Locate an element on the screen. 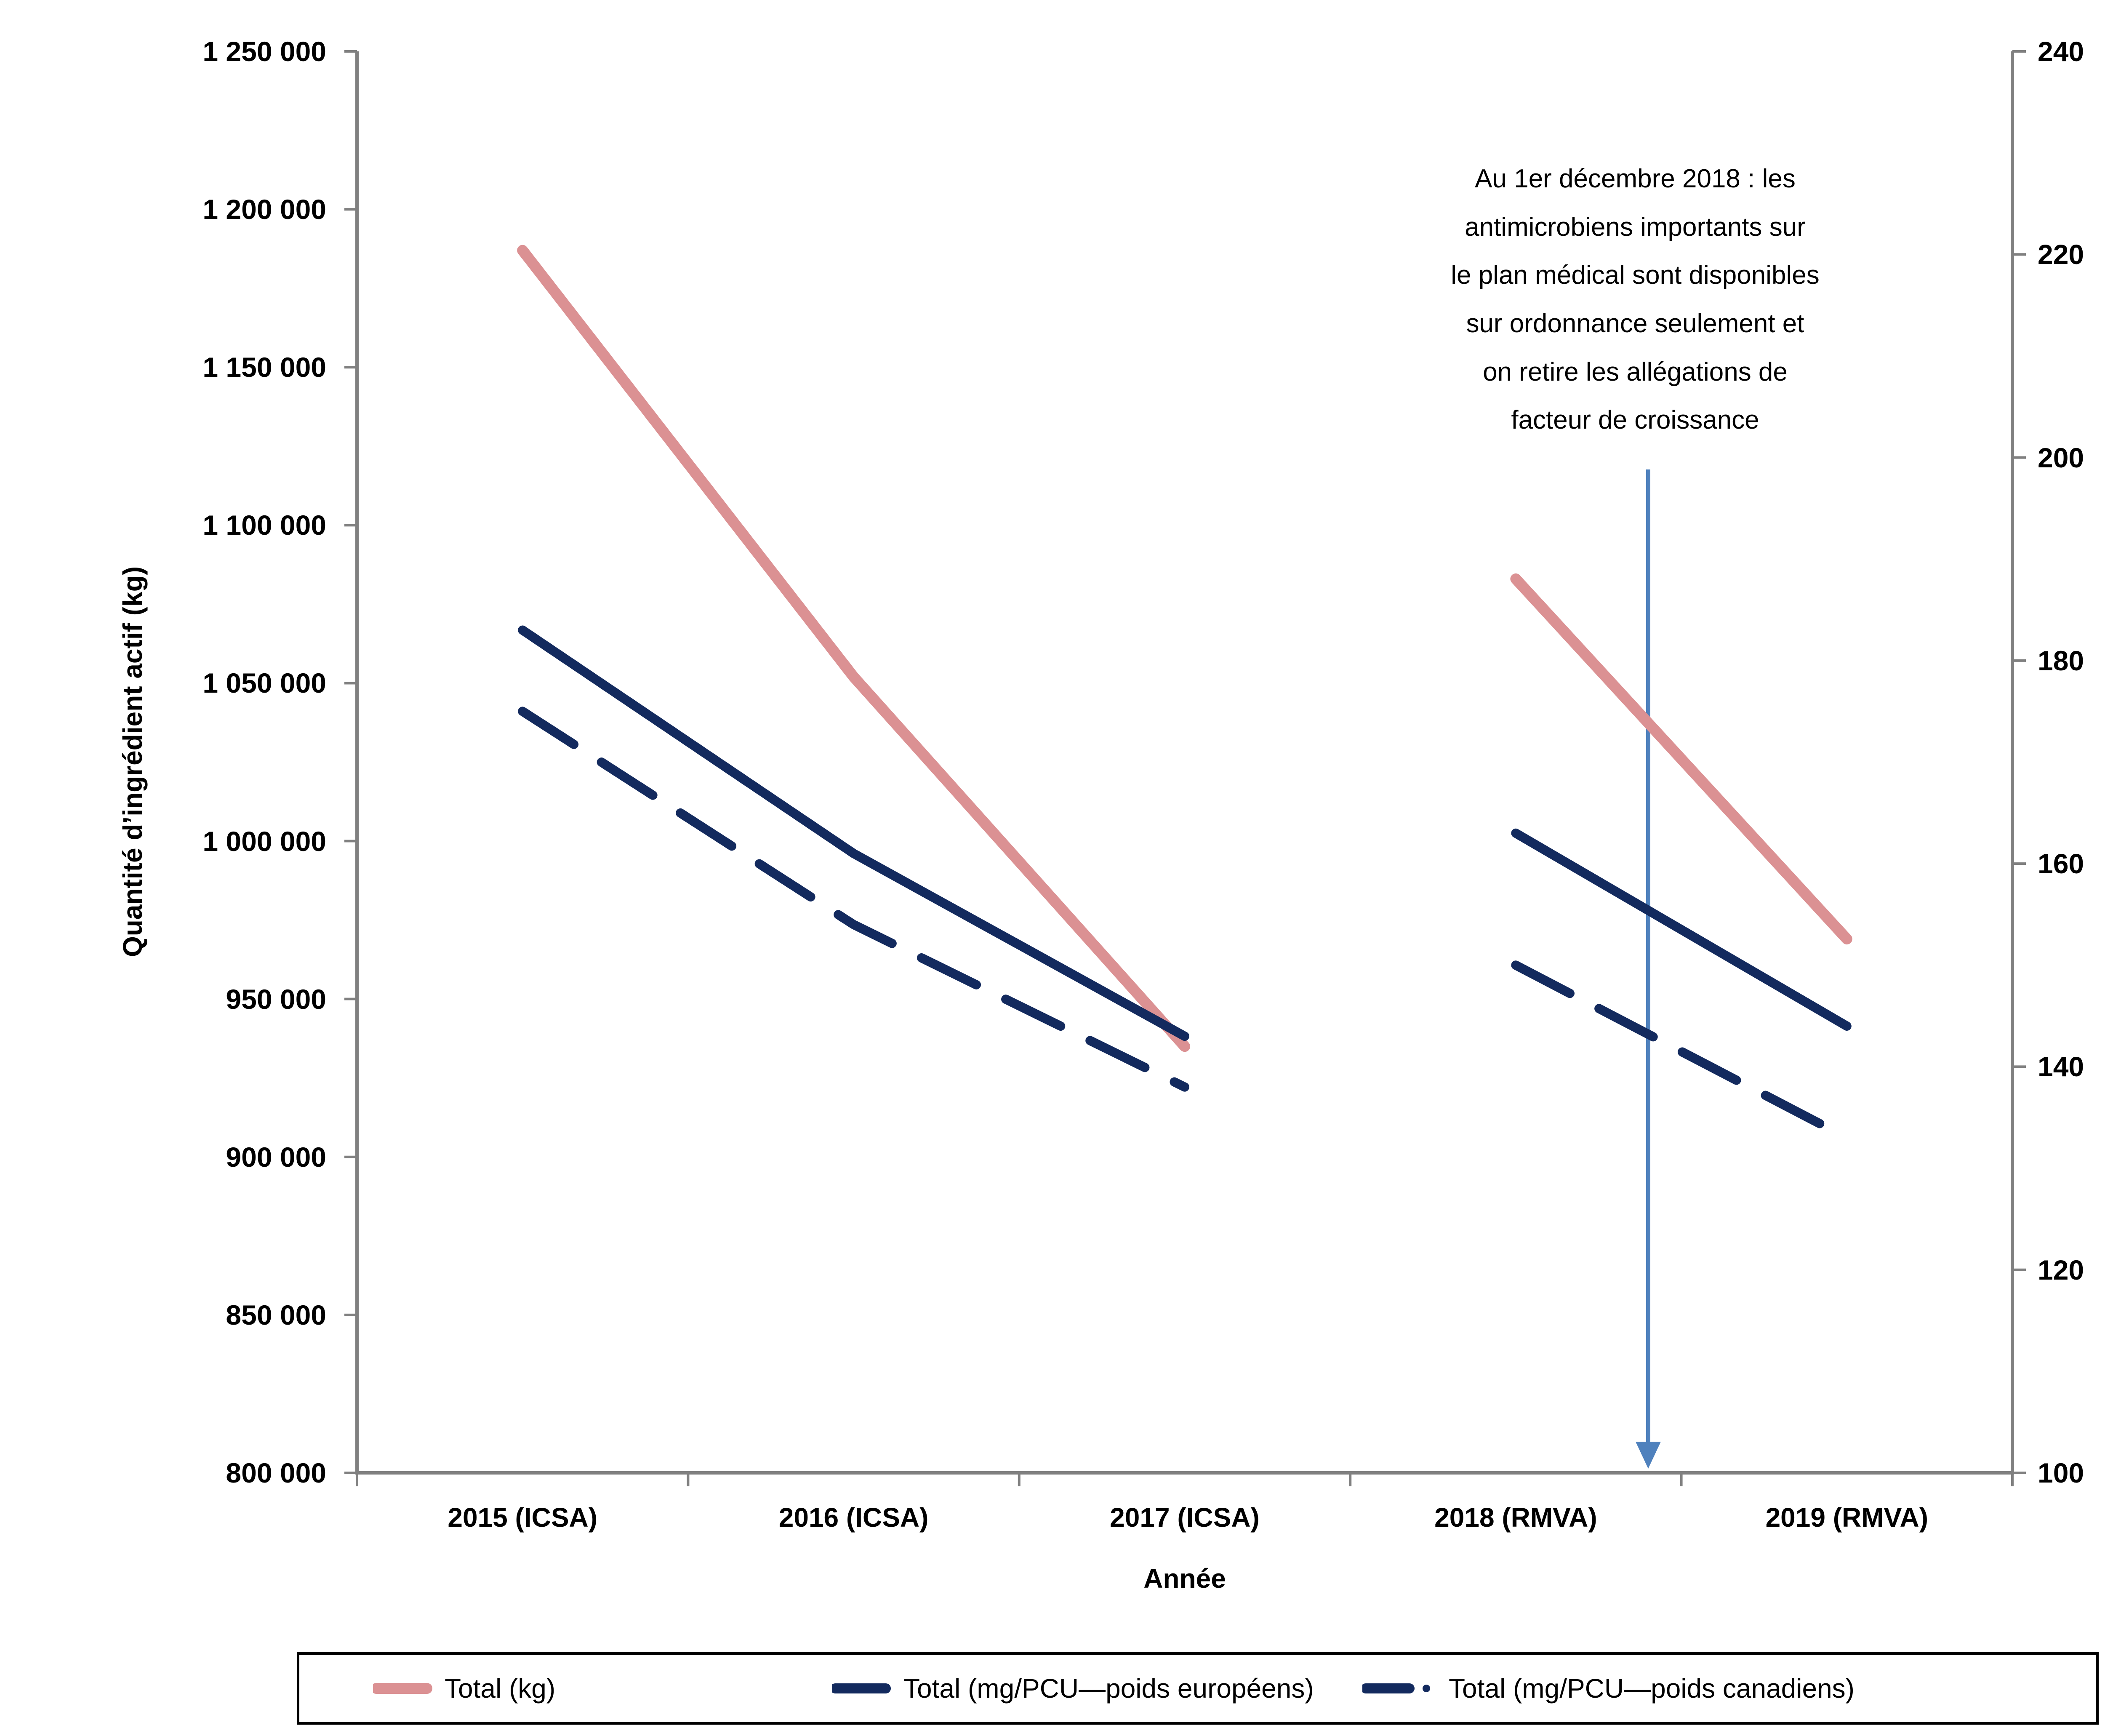 This screenshot has width=2105, height=1736. annotation-line: sur ordonnance seulement et is located at coordinates (1635, 324).